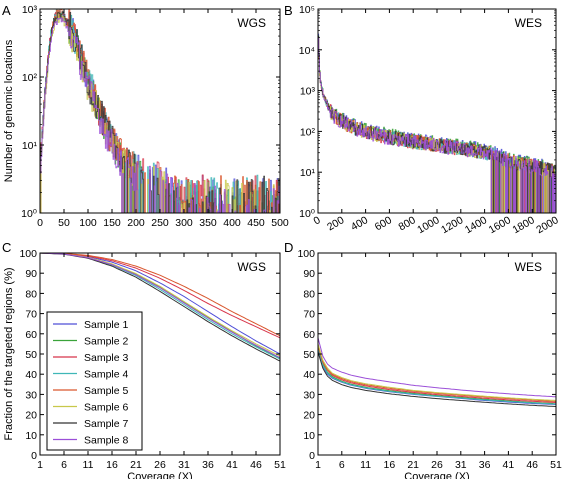 This screenshot has height=479, width=567. What do you see at coordinates (106, 424) in the screenshot?
I see `legend-entry: Sample 7` at bounding box center [106, 424].